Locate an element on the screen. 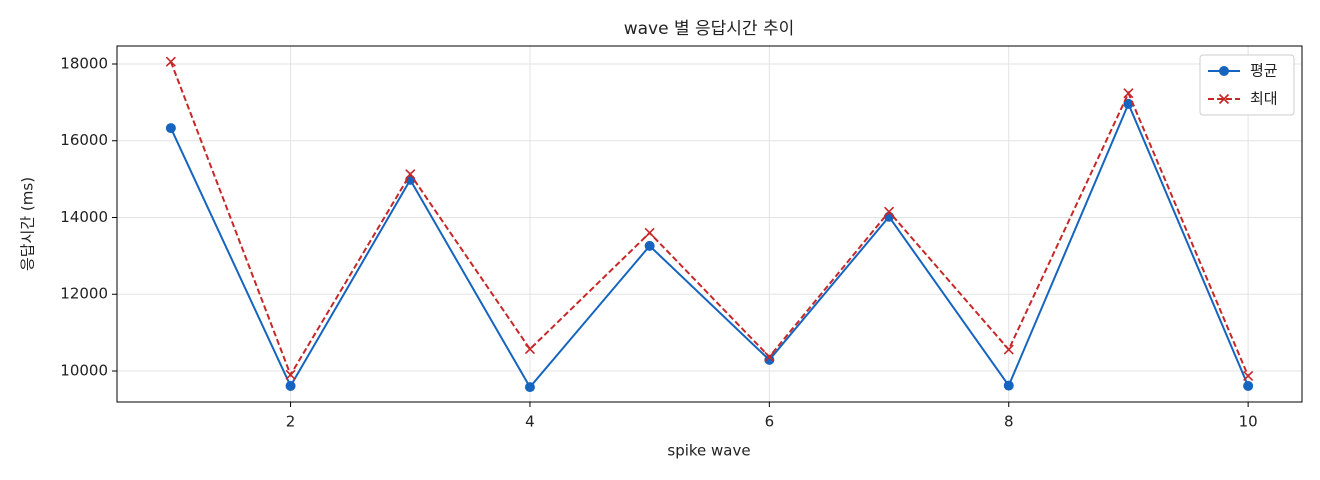  chart-title: wave 별 응답시간 추이 is located at coordinates (709, 29).